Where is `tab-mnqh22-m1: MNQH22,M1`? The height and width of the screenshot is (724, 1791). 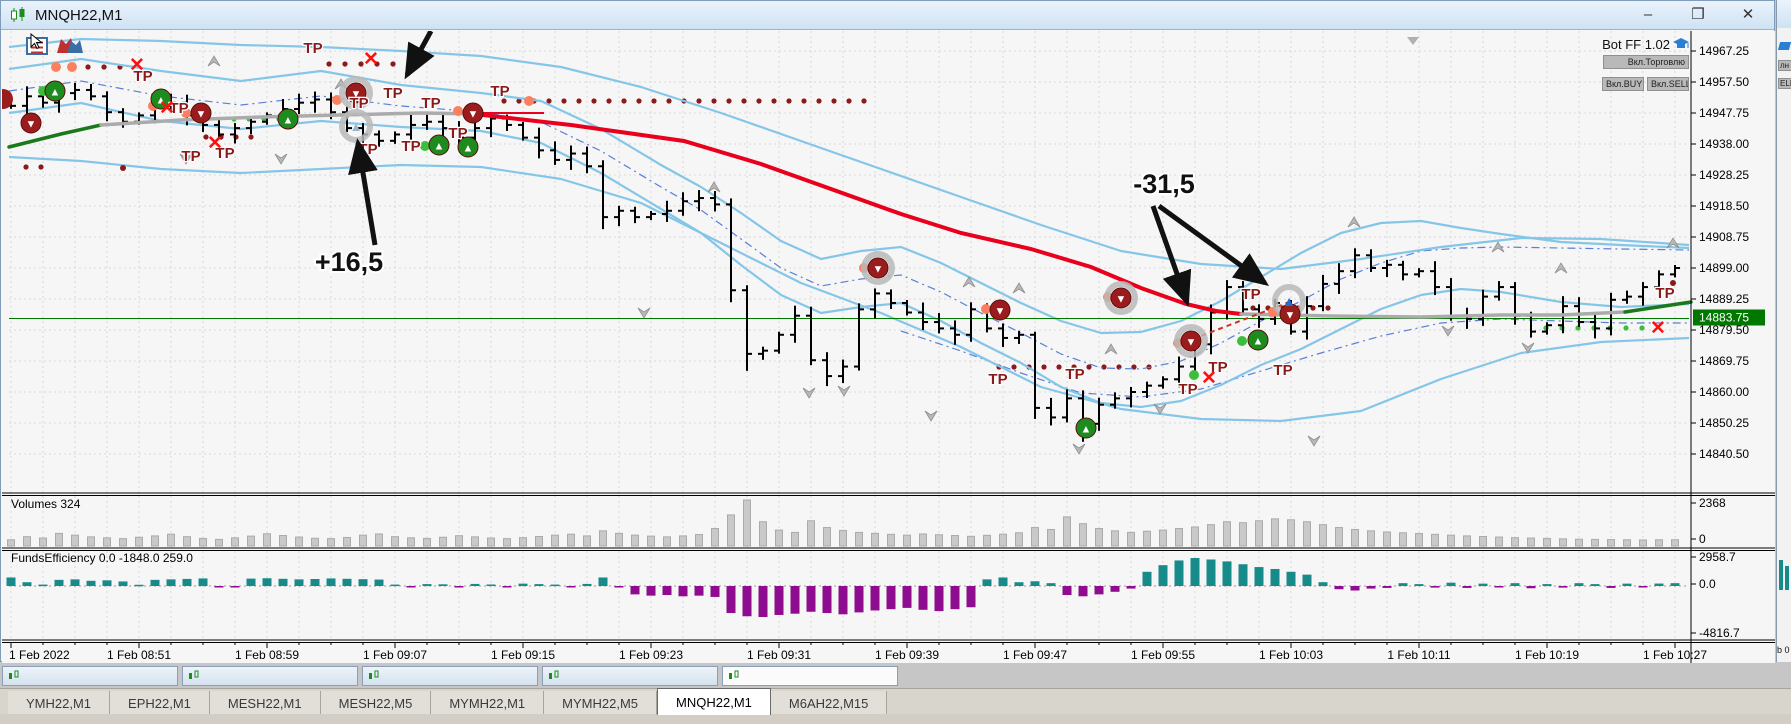 tab-mnqh22-m1: MNQH22,M1 is located at coordinates (714, 701).